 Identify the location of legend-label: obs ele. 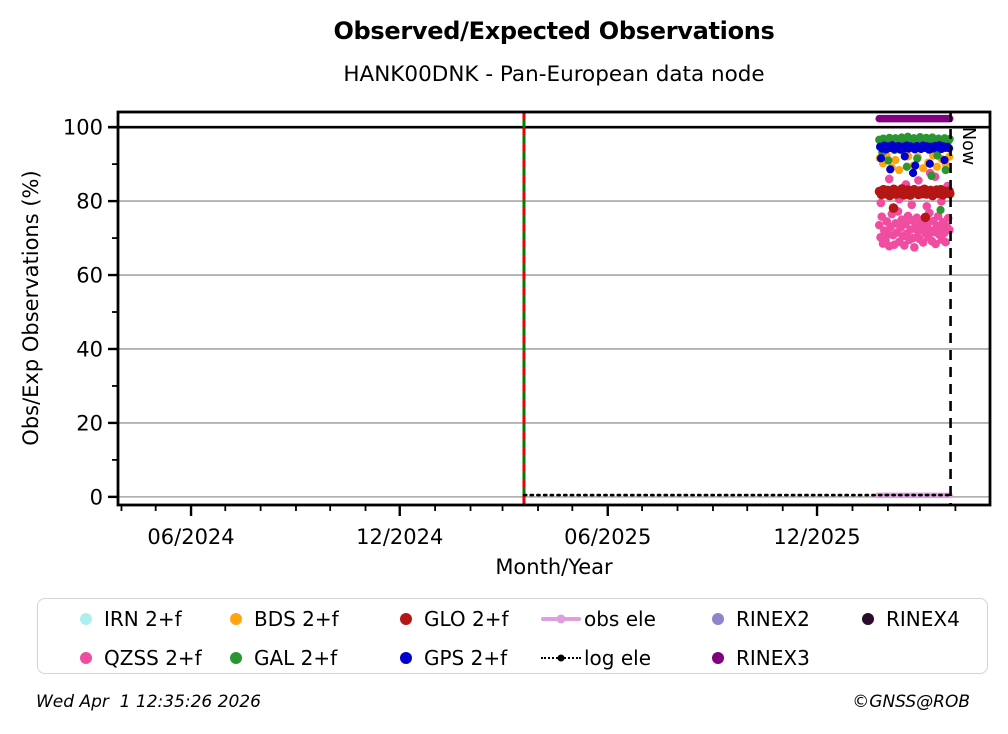
(620, 619).